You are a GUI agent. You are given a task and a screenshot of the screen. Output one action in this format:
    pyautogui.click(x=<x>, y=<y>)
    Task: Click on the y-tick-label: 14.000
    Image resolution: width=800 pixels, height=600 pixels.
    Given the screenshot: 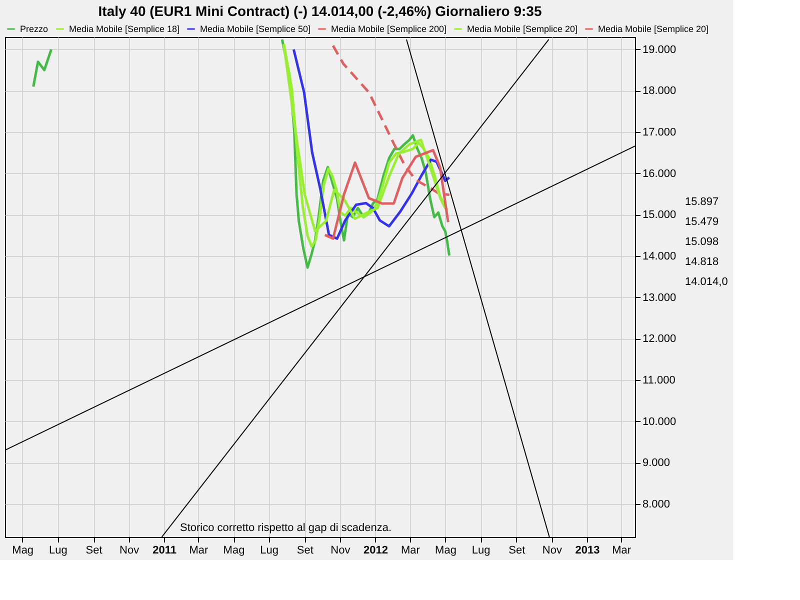 What is the action you would take?
    pyautogui.click(x=659, y=256)
    